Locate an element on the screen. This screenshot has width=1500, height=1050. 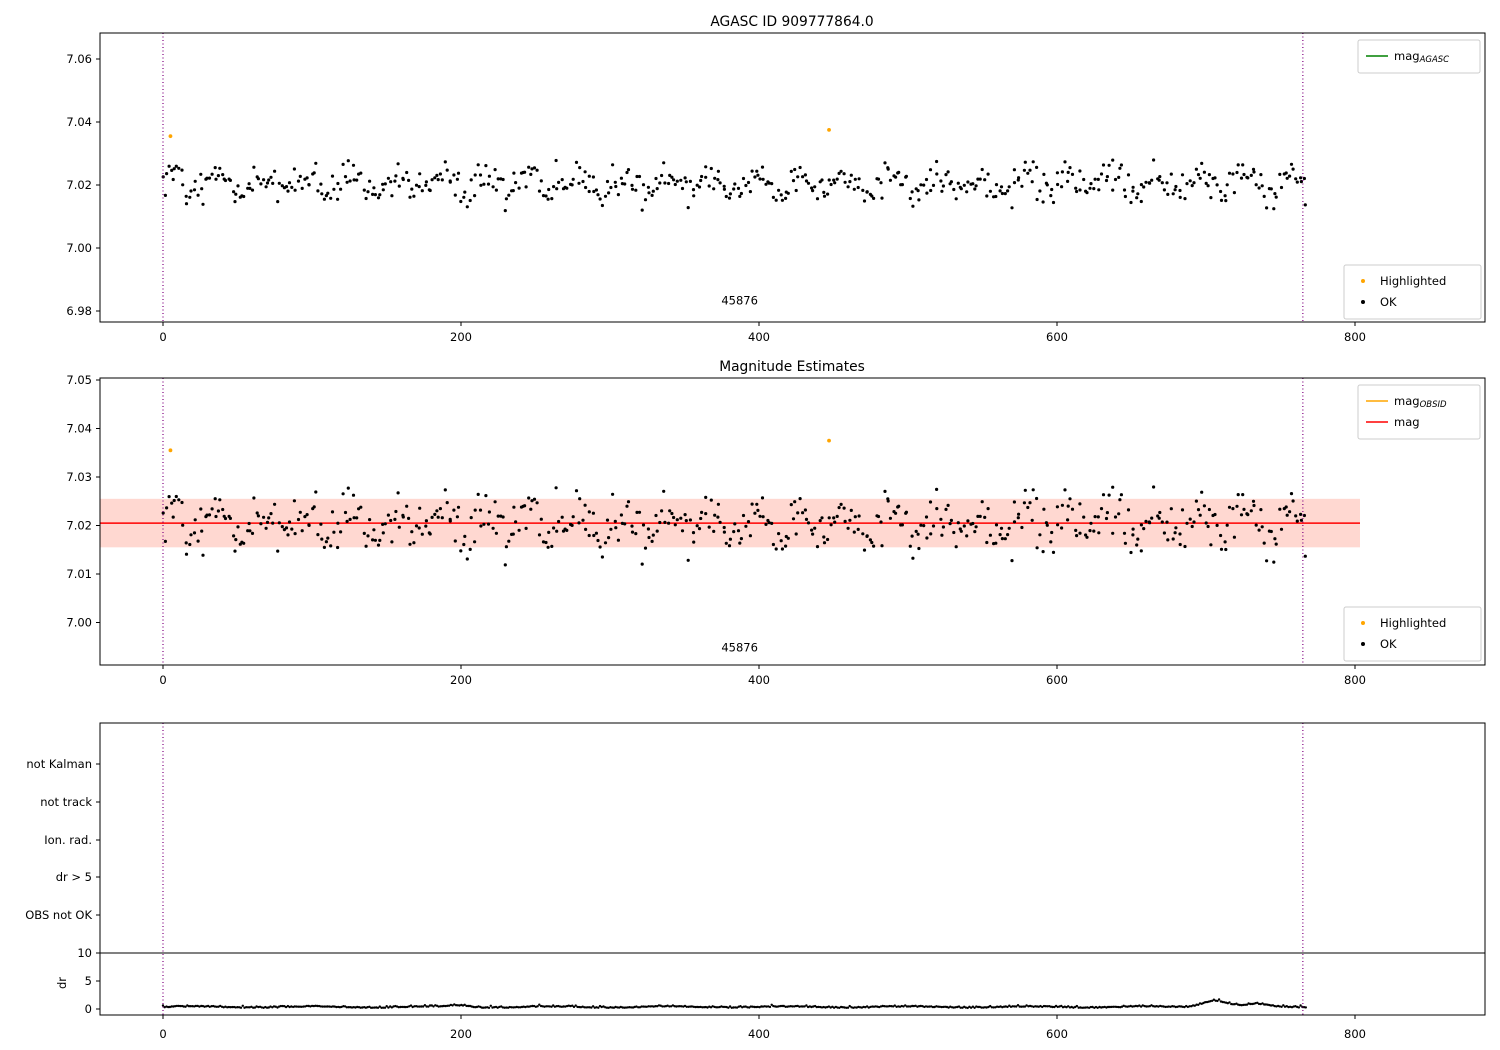
svg-text: 7.03 is located at coordinates (79, 477).